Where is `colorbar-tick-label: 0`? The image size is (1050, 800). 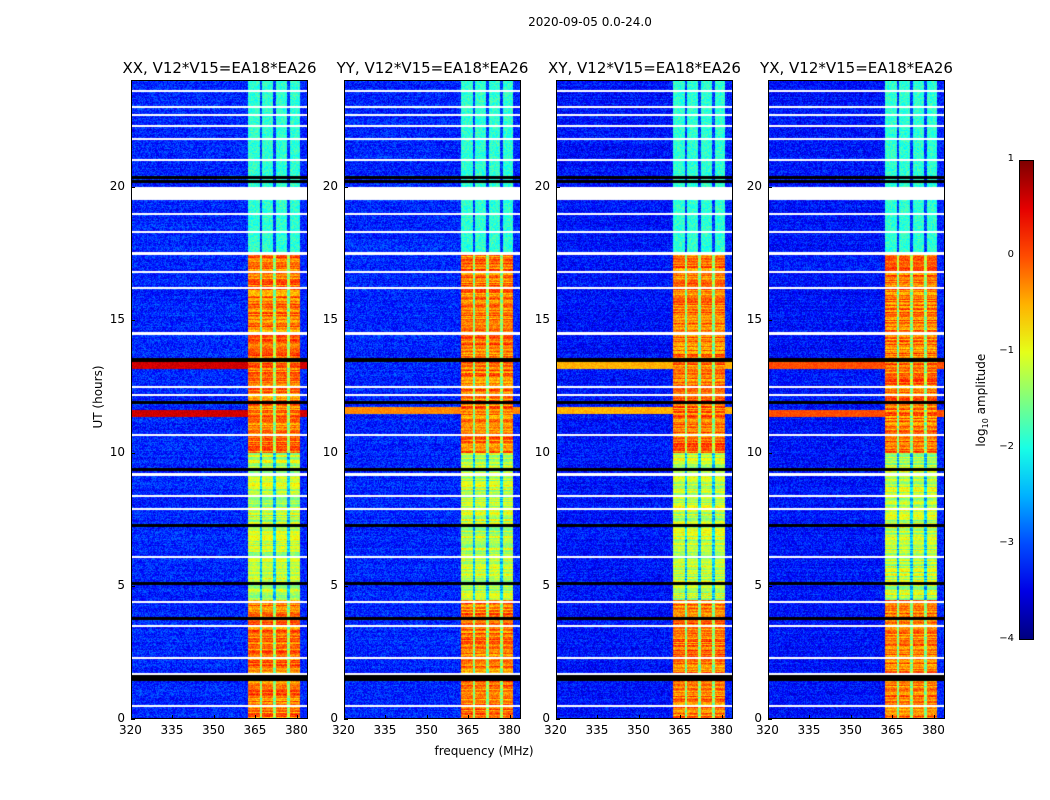 colorbar-tick-label: 0 is located at coordinates (1010, 254).